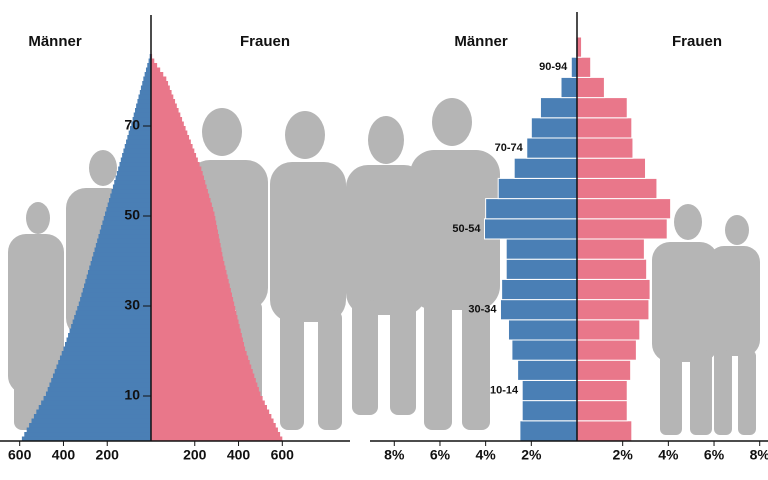  I want to click on x-tick-label: 400, so click(239, 455).